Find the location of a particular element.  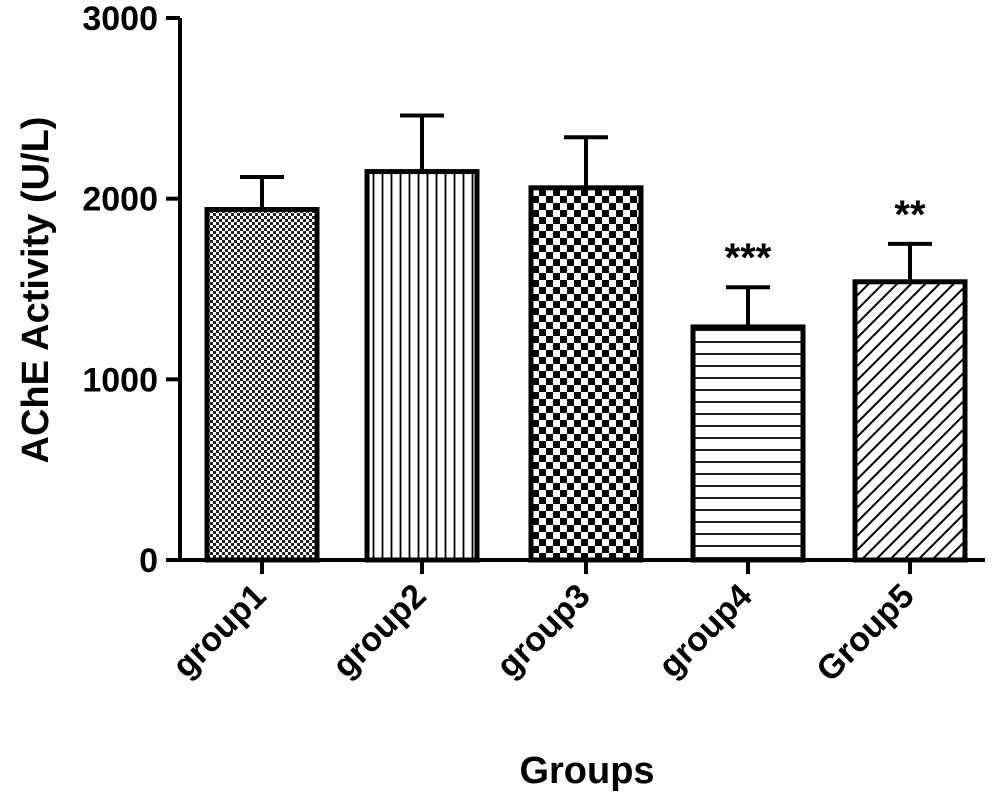

bar-group1 is located at coordinates (262, 385).